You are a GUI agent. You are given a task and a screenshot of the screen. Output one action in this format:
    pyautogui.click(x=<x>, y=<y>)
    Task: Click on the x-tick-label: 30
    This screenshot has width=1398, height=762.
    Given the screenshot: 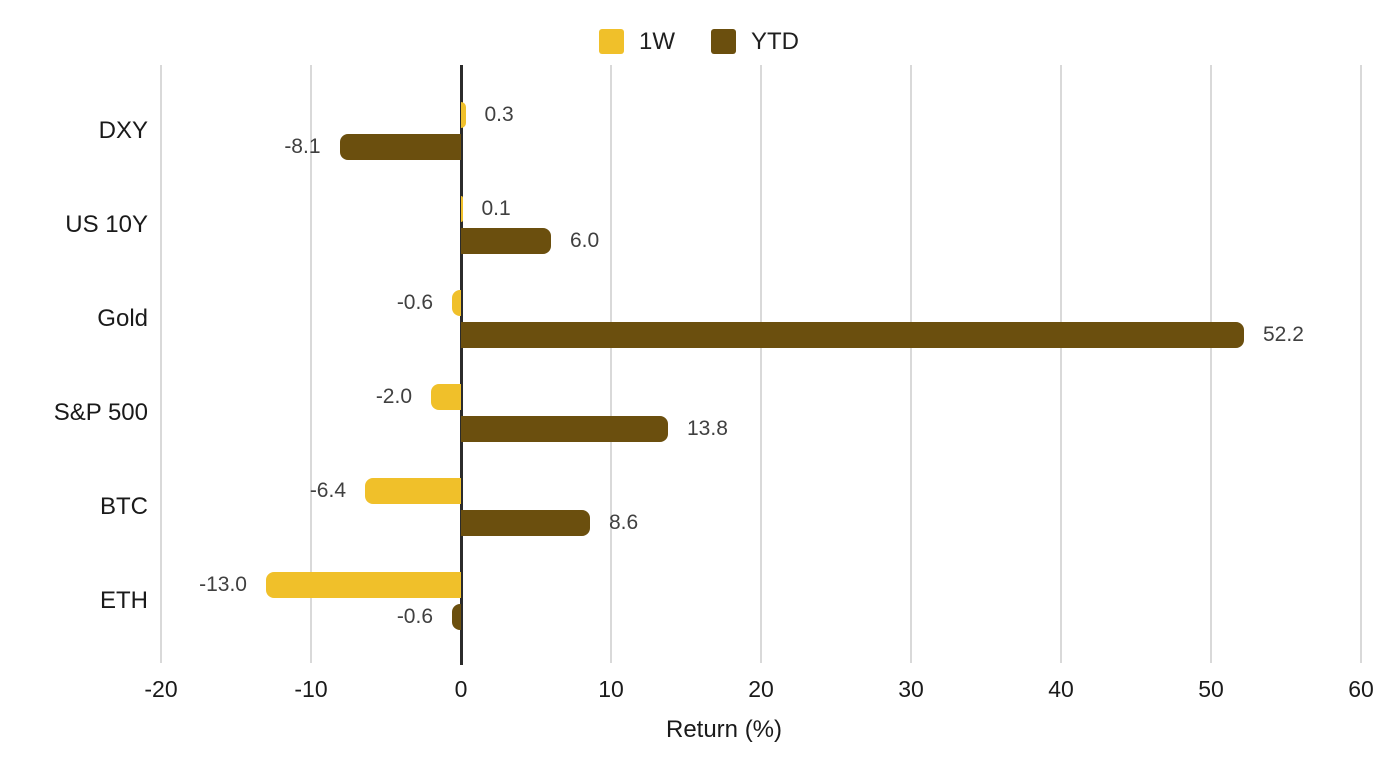 What is the action you would take?
    pyautogui.click(x=911, y=689)
    